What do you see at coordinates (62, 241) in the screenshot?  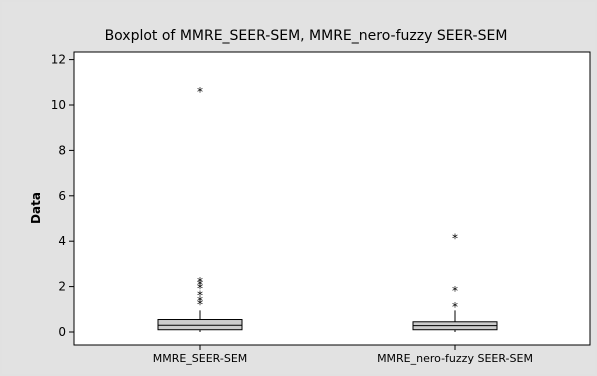 I see `y-tick-label: 4` at bounding box center [62, 241].